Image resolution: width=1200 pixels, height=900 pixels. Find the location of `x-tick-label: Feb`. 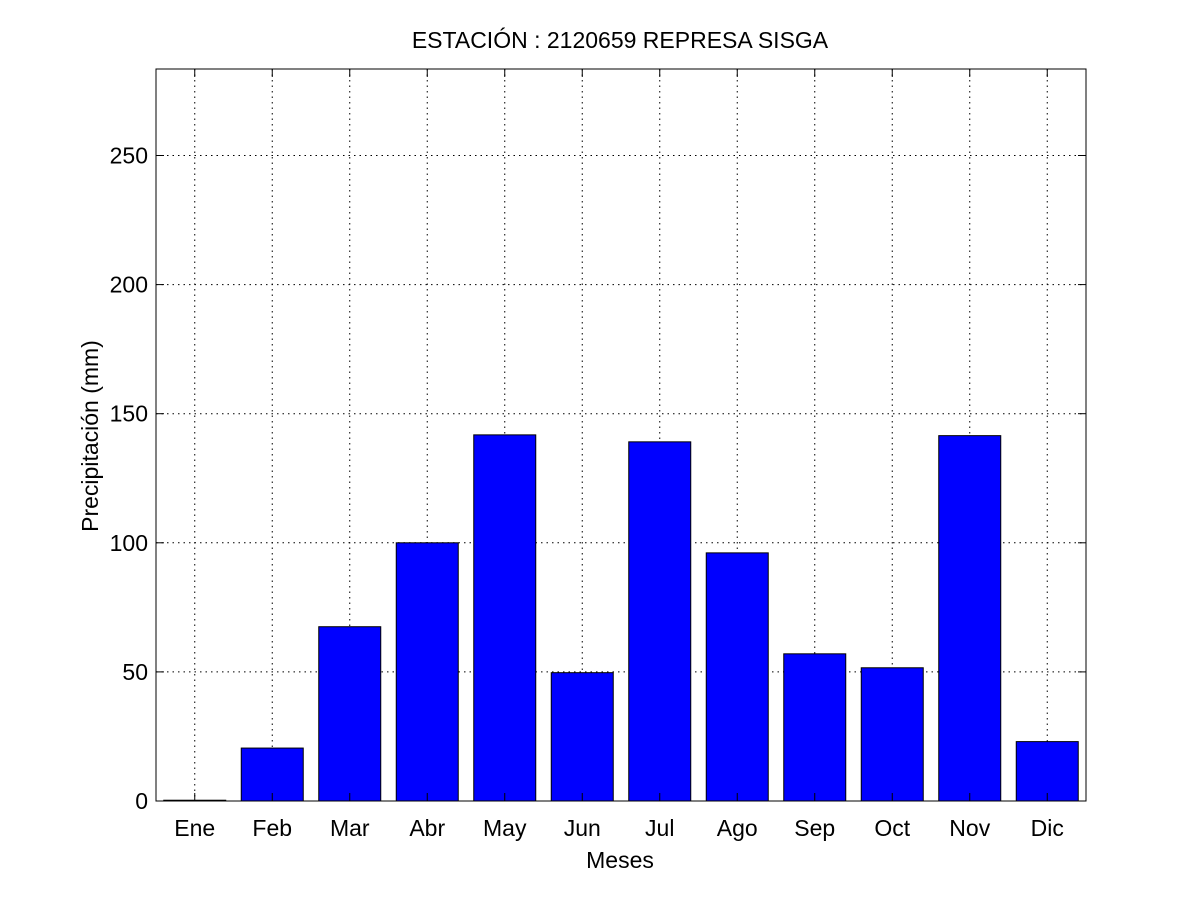

x-tick-label: Feb is located at coordinates (272, 828).